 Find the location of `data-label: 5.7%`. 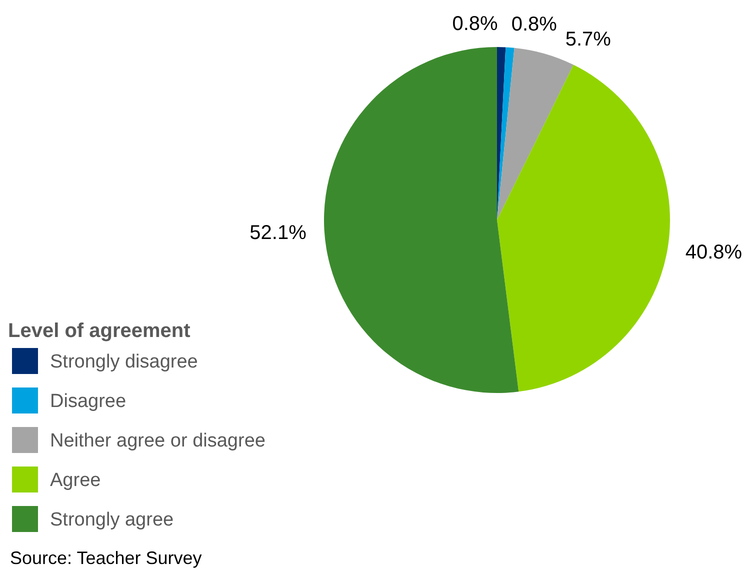

data-label: 5.7% is located at coordinates (588, 39).